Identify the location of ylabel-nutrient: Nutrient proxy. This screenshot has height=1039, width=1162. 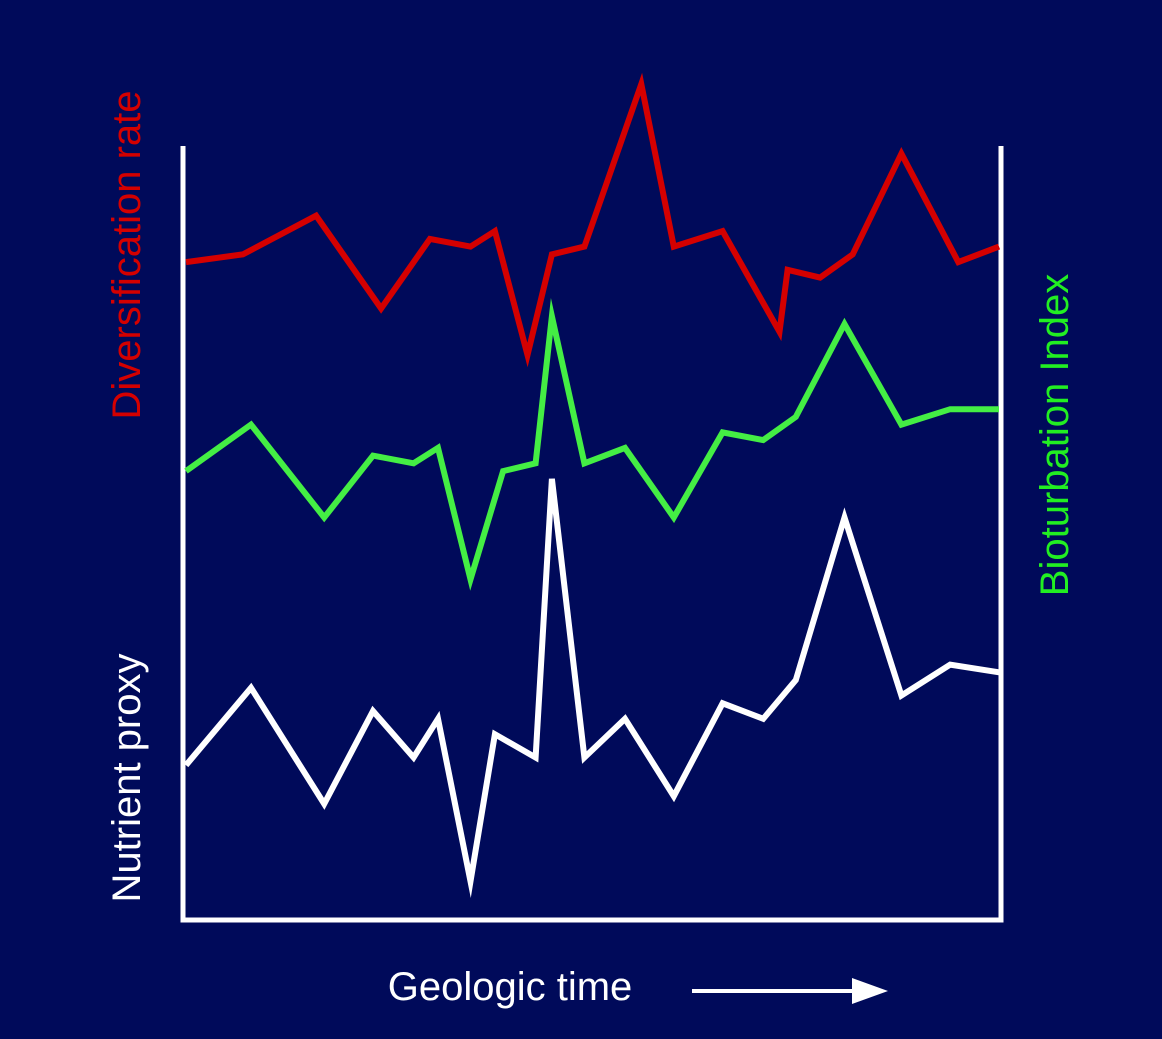
(127, 778).